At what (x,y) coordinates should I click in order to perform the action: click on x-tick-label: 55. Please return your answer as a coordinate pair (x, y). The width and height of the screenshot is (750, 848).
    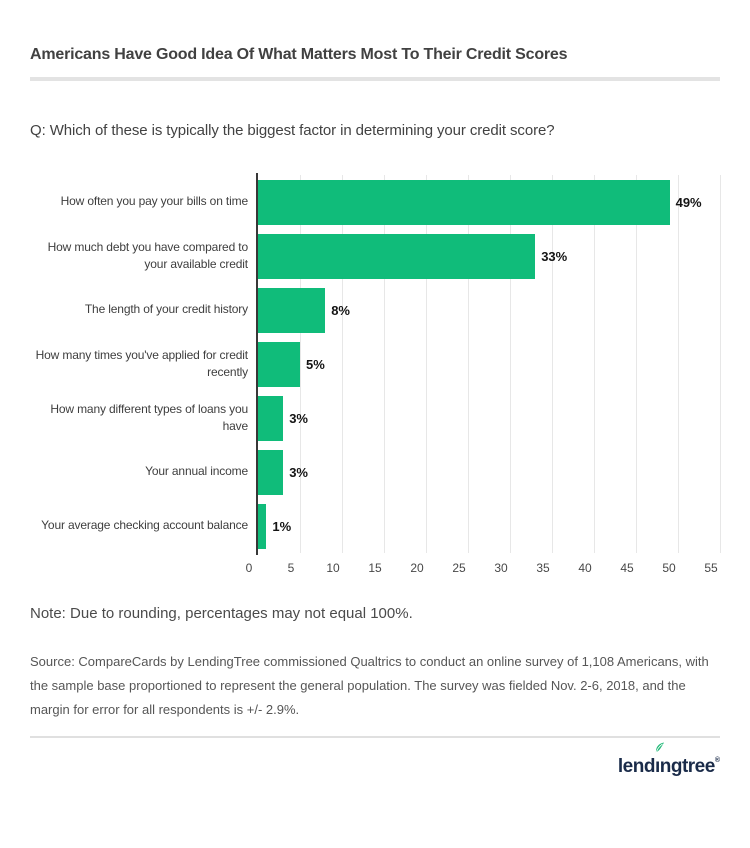
    Looking at the image, I should click on (711, 568).